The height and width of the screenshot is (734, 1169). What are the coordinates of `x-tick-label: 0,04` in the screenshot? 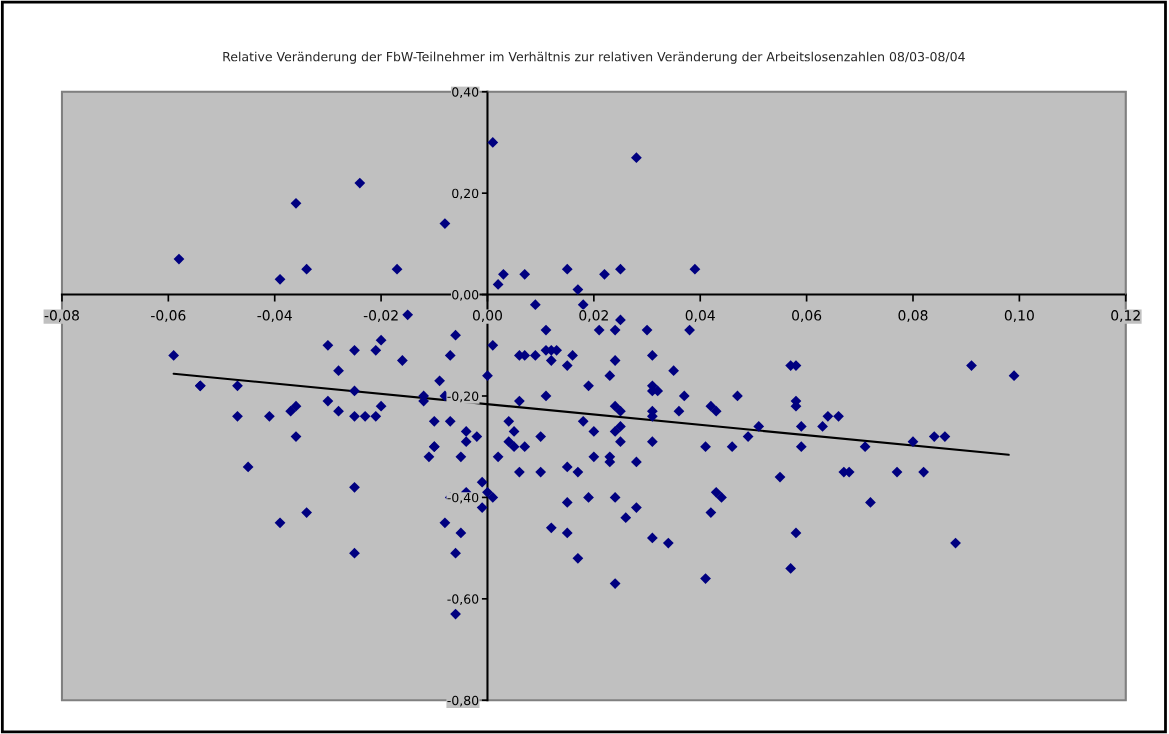 It's located at (700, 316).